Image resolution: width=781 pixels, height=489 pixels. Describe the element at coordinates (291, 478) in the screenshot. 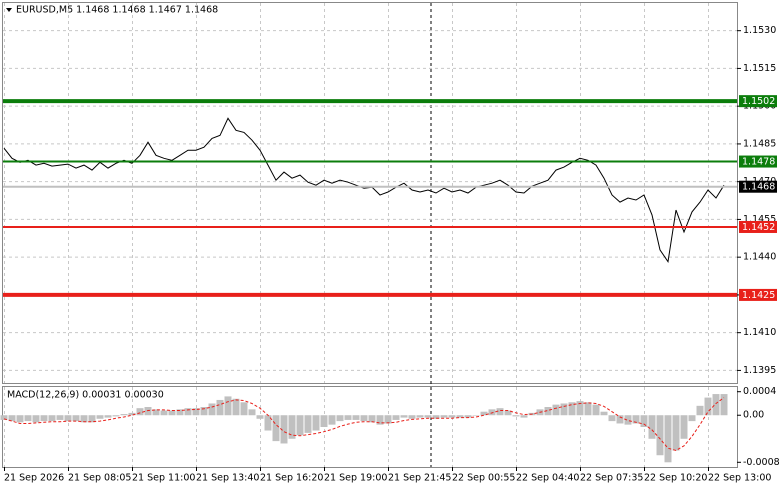

I see `x-tick-label: 21 Sep 16:20` at that location.